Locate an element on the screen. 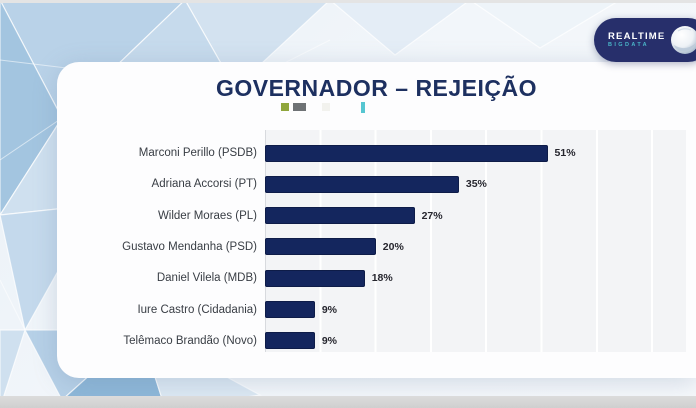 This screenshot has width=696, height=408. bar-label: Daniel Vilela (MDB) is located at coordinates (206, 278).